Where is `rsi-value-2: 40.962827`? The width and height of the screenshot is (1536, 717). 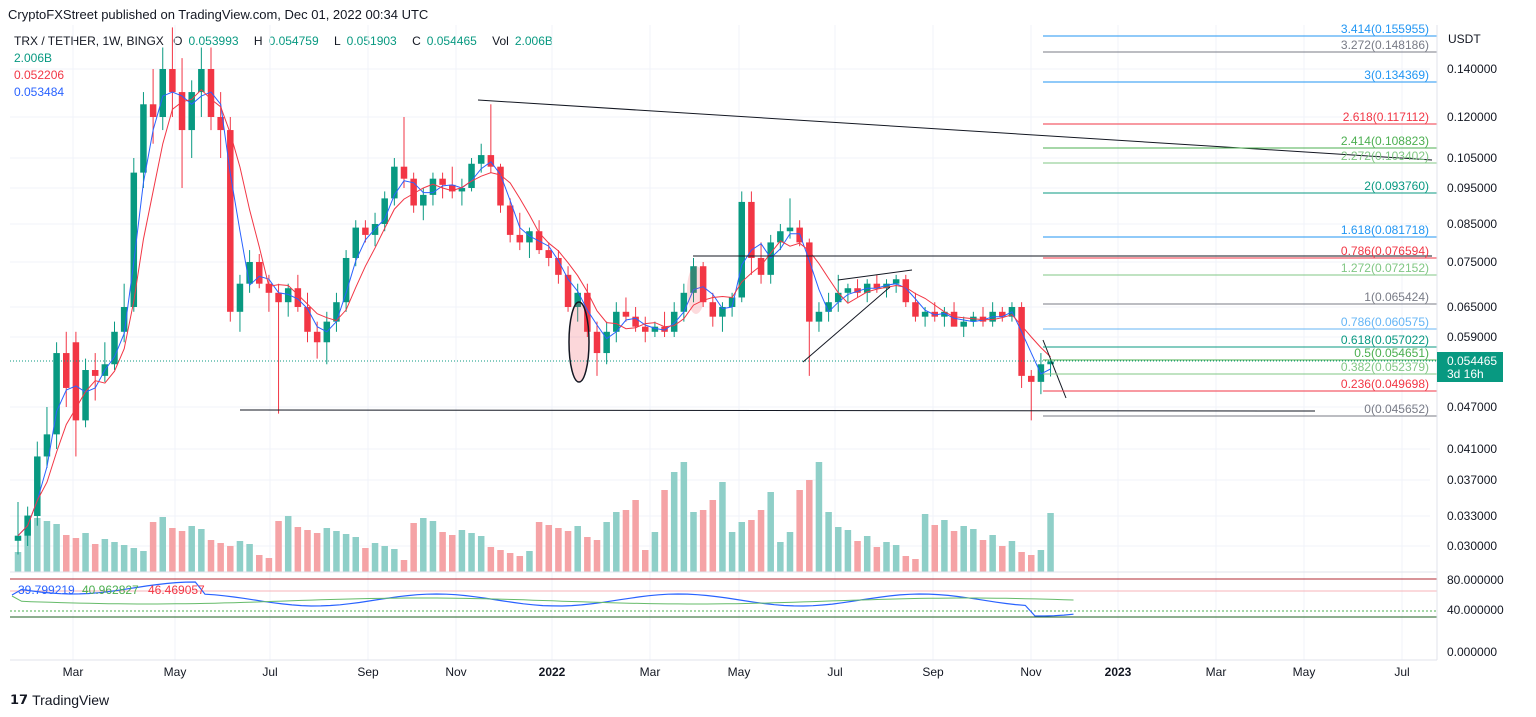
rsi-value-2: 40.962827 is located at coordinates (110, 590).